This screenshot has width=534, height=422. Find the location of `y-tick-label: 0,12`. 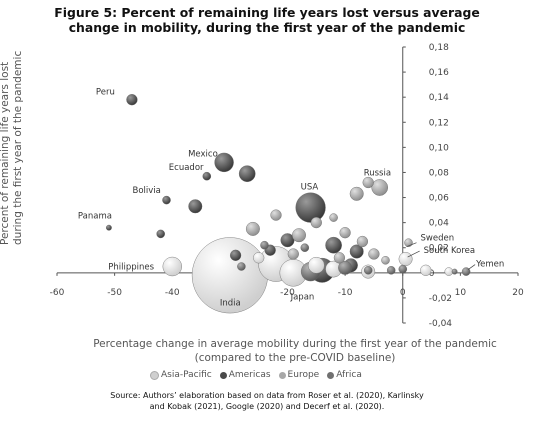

y-tick-label: 0,12 is located at coordinates (439, 123).